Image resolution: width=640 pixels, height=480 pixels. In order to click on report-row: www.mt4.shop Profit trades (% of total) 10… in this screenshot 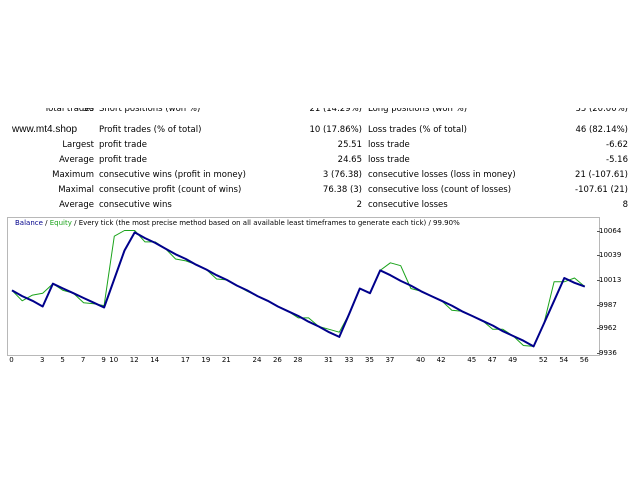, I will do `click(320, 130)`.